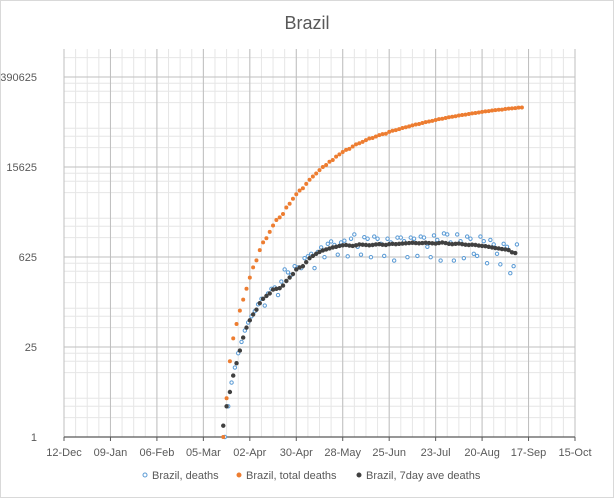 The height and width of the screenshot is (498, 614). What do you see at coordinates (111, 453) in the screenshot?
I see `x-tick-label: 09-Jan` at bounding box center [111, 453].